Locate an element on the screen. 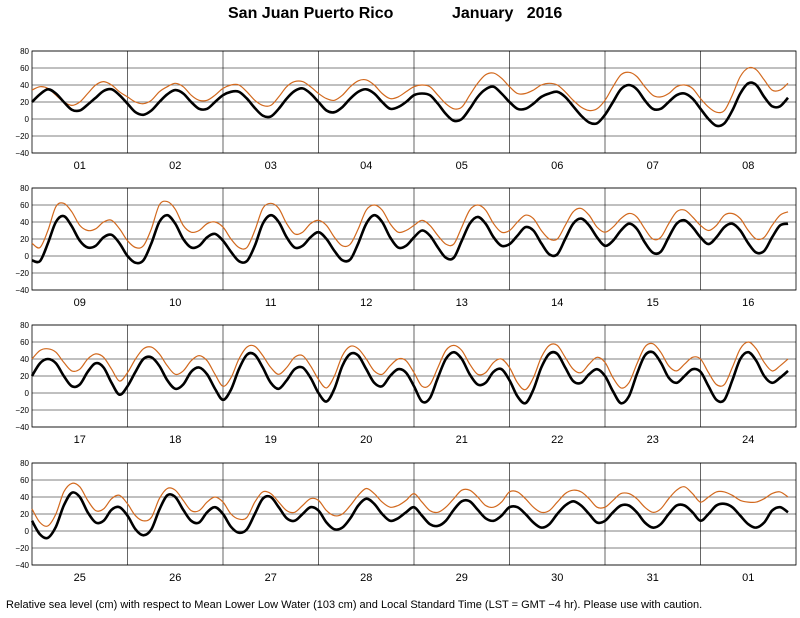 This screenshot has width=800, height=618. day-label: 07 is located at coordinates (653, 166).